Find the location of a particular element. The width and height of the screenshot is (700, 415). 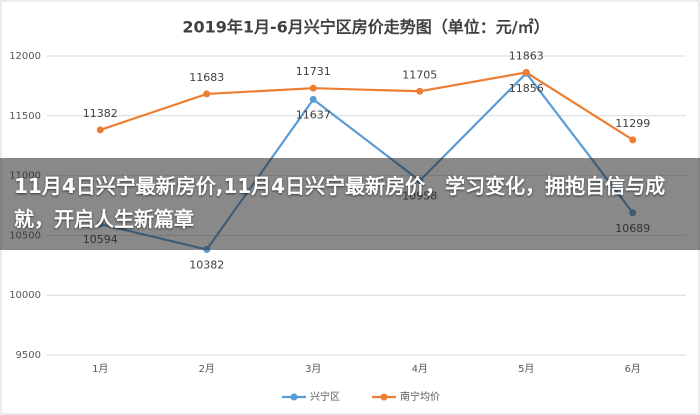

y-tick-label: 9500 is located at coordinates (28, 355).